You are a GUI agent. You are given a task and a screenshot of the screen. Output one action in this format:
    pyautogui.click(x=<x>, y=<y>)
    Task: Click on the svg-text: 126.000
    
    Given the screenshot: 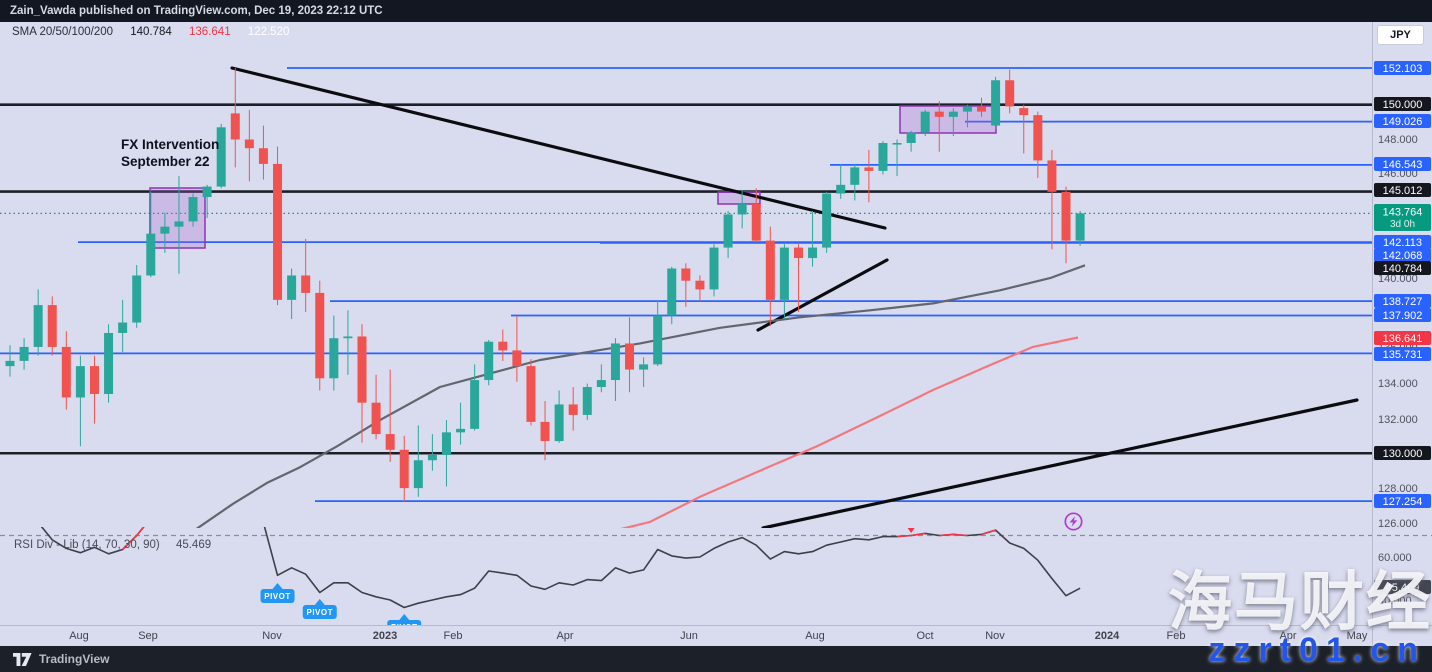 What is the action you would take?
    pyautogui.click(x=1398, y=524)
    